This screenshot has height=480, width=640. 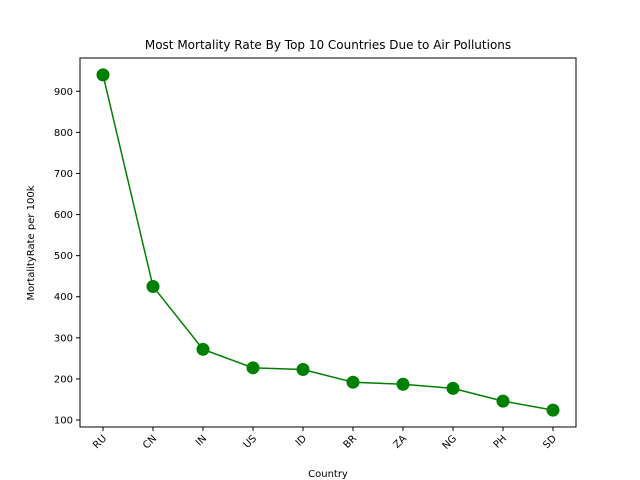 I want to click on x-axis: RU CN IN US ID BR ZA NG PH SD, so click(x=325, y=439).